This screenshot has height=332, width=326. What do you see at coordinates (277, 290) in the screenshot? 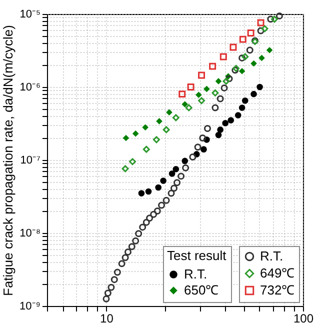
I see `legend-label: 732℃` at bounding box center [277, 290].